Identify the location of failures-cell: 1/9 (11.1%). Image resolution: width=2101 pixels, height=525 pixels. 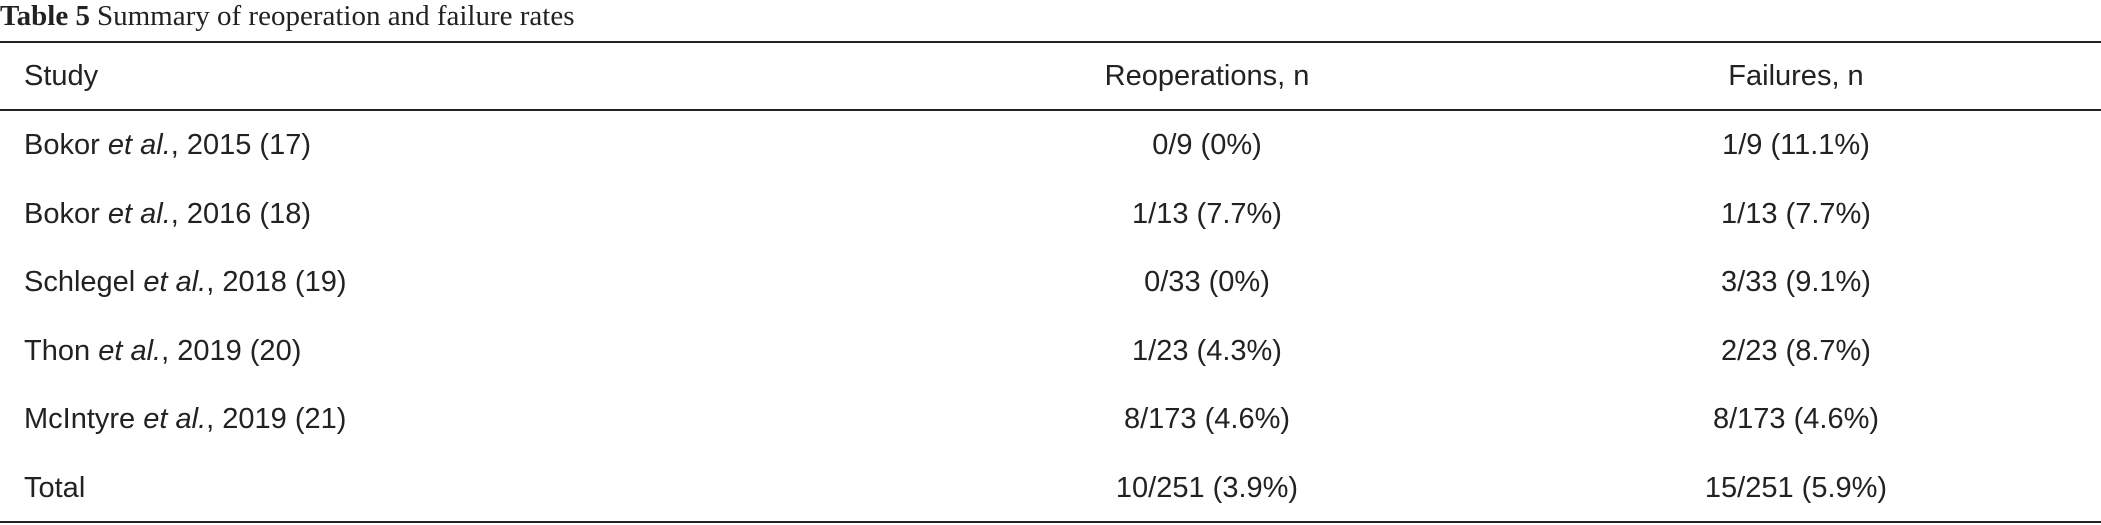
(1796, 145).